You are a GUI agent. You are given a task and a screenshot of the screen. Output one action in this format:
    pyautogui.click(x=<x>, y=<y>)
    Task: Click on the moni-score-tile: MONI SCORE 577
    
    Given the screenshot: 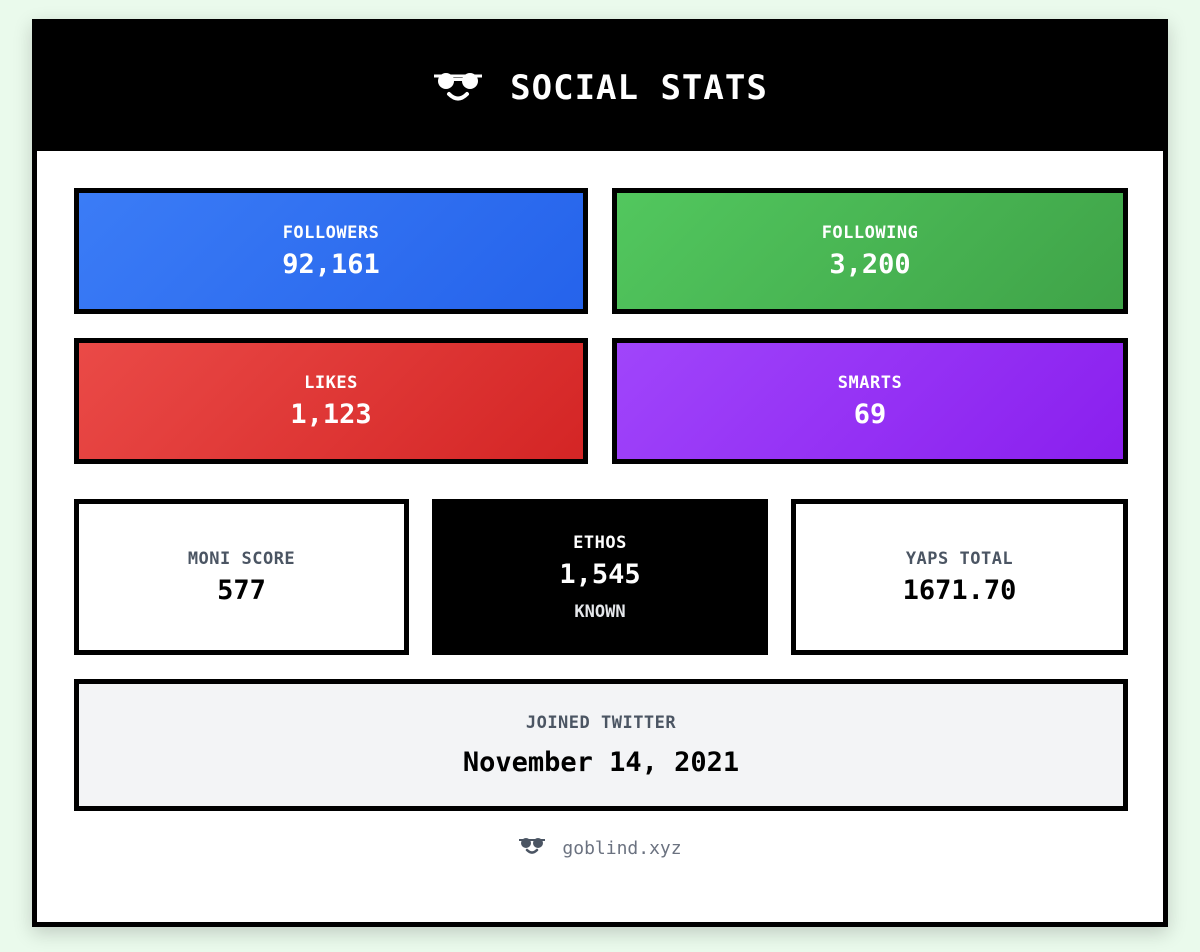 What is the action you would take?
    pyautogui.click(x=241, y=577)
    